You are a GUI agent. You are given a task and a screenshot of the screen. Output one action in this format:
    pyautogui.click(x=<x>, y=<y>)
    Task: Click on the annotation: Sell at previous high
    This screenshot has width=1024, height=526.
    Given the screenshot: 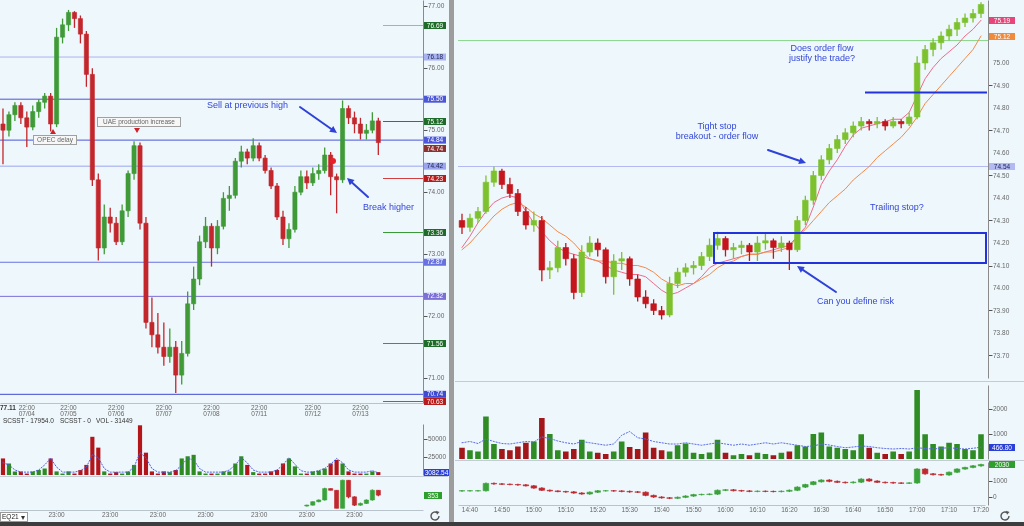 What is the action you would take?
    pyautogui.click(x=248, y=105)
    